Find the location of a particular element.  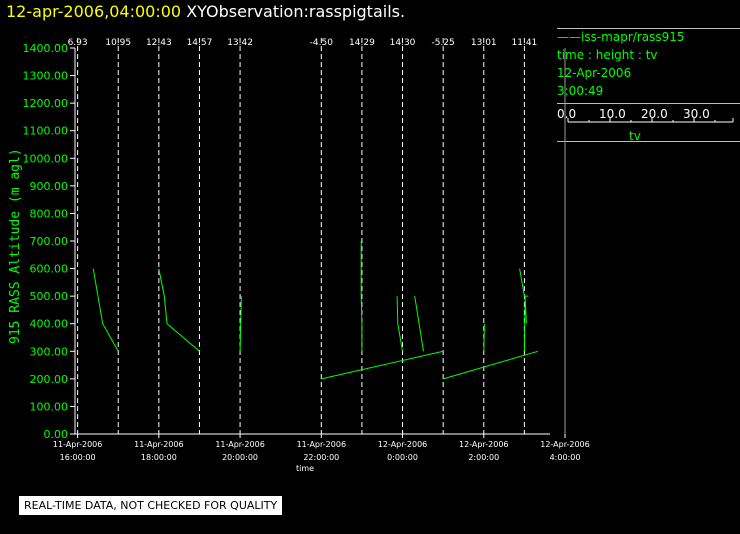

profile-label: 12.43 is located at coordinates (159, 43).